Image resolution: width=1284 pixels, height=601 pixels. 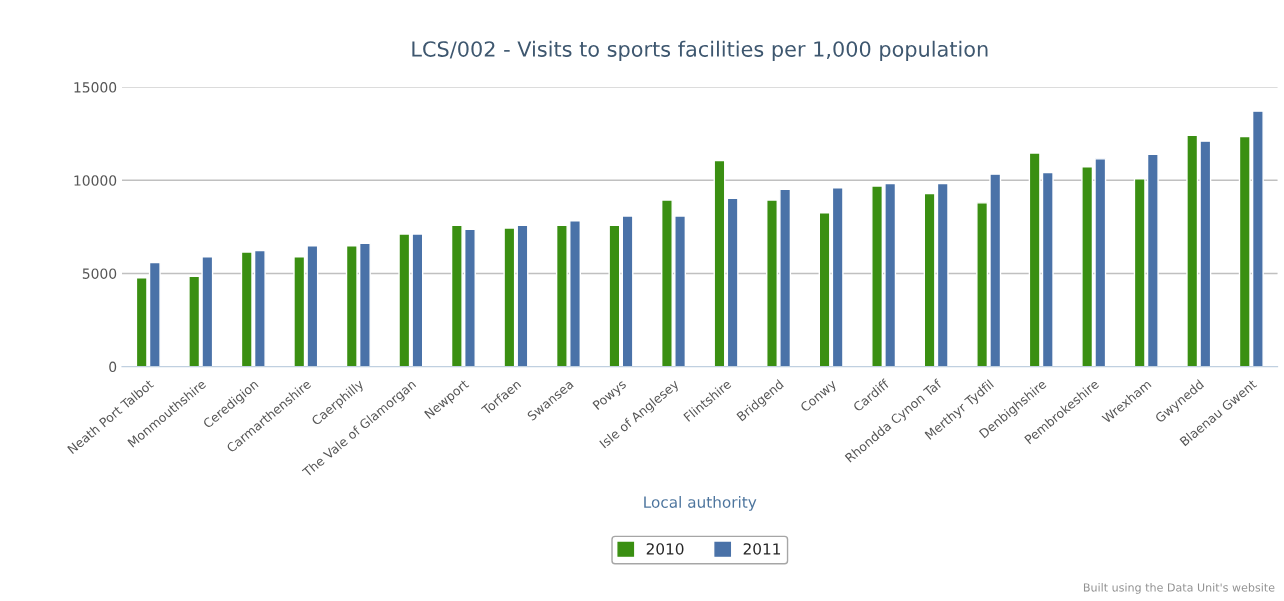 I want to click on chart-title: LCS/002 - Visits to sports facilities per 1,000 population, so click(x=700, y=50).